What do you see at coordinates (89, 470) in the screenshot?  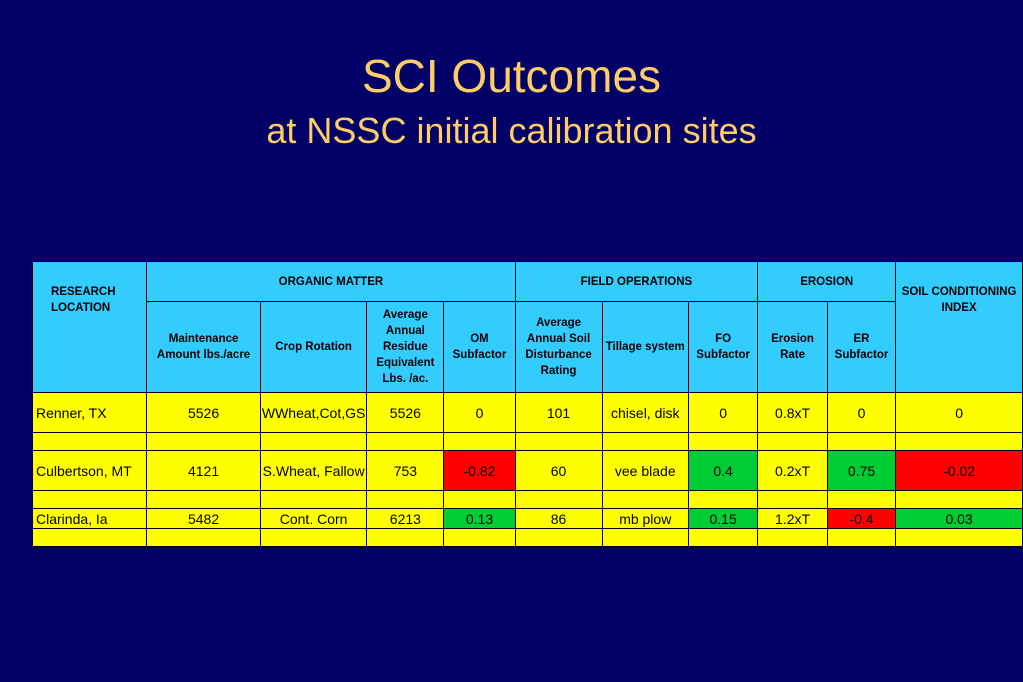 I see `cell-location: Culbertson, MT` at bounding box center [89, 470].